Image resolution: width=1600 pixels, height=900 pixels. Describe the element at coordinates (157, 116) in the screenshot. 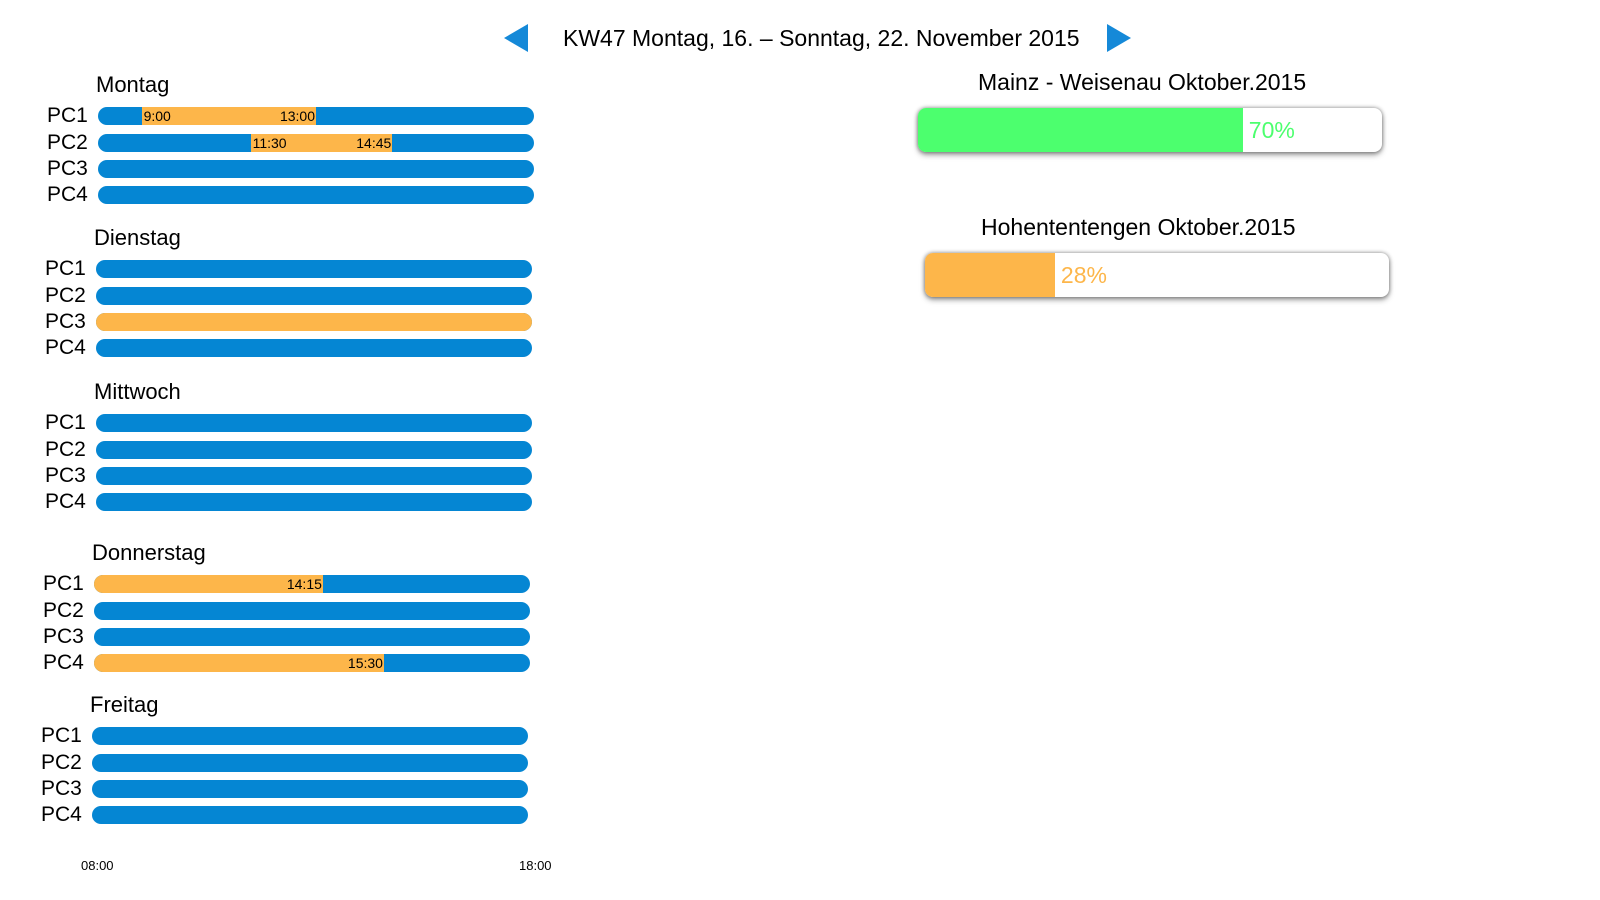

I see `booking-start-time: 9:00` at that location.